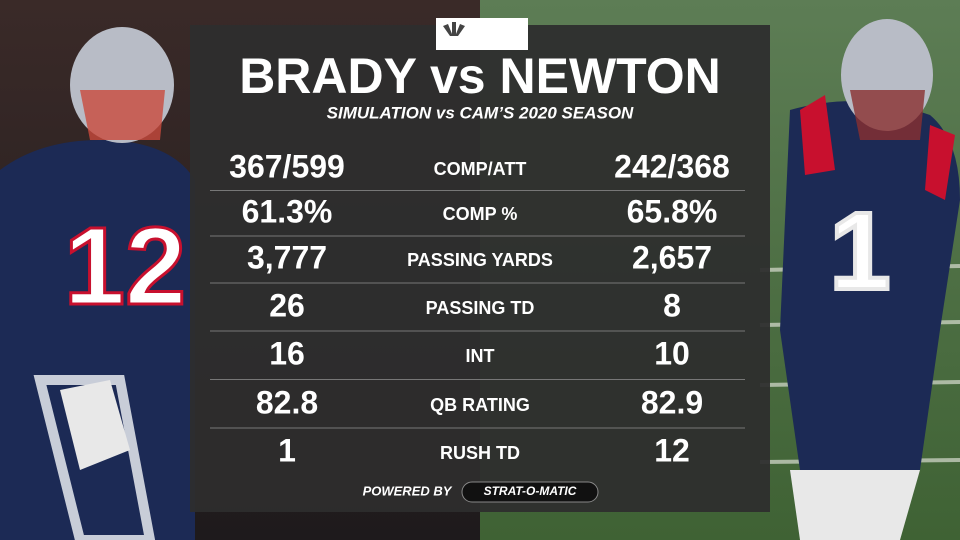  I want to click on stat-label: COMP/ATT, so click(480, 169).